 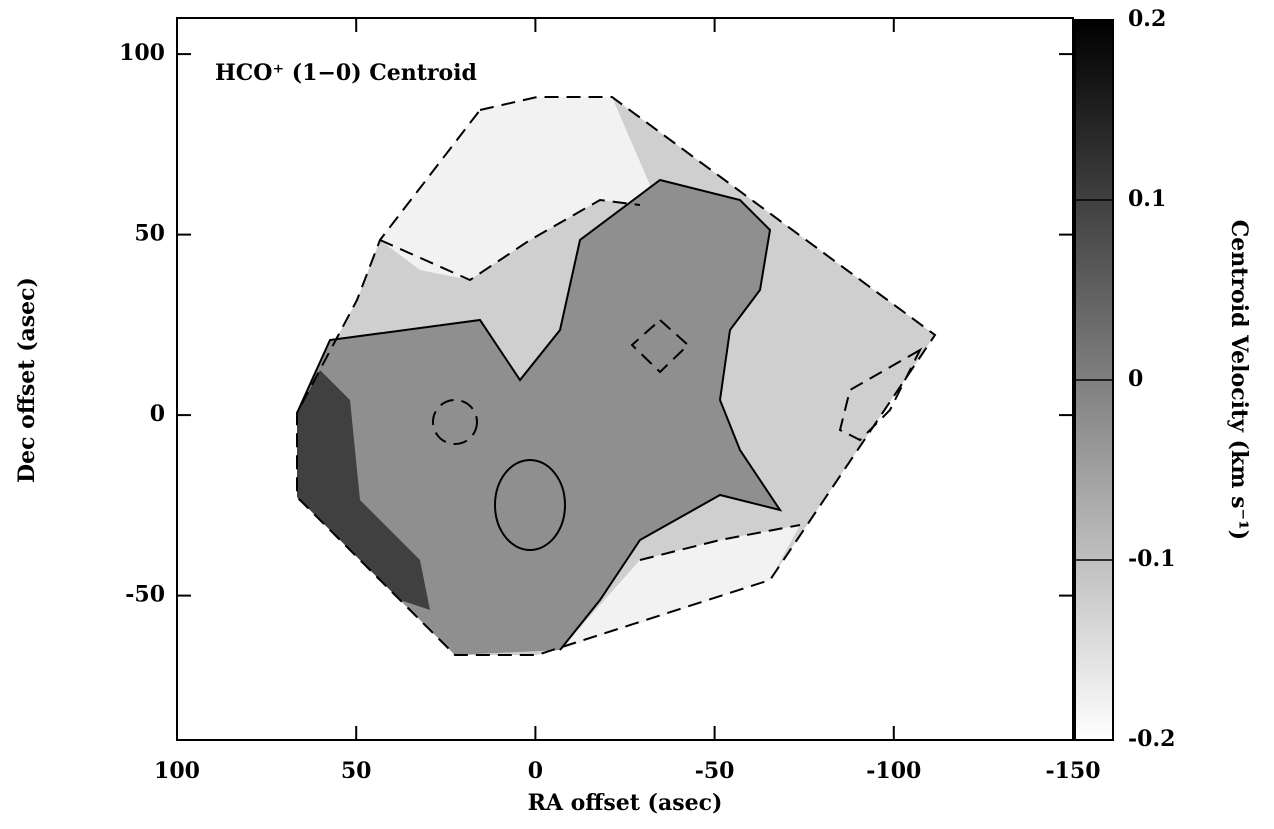 I want to click on y-tick-label: 50, so click(x=149, y=234).